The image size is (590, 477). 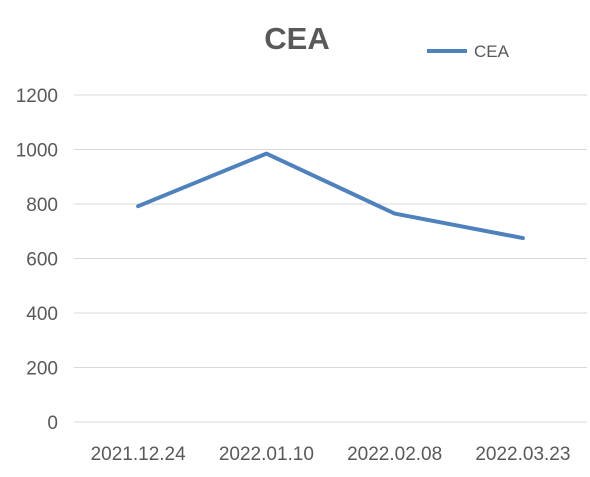 I want to click on y-tick-label: 0, so click(x=52, y=423).